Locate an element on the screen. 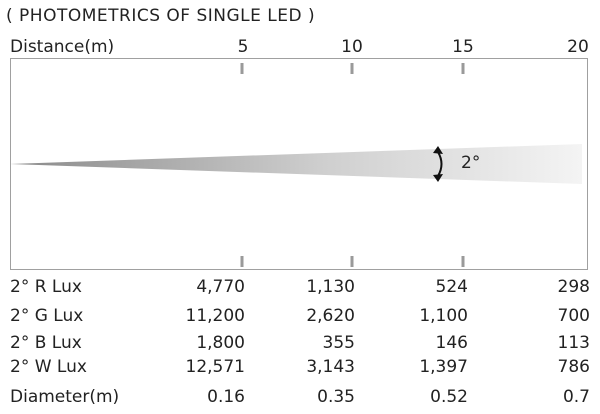 This screenshot has height=414, width=600. value-20m: 786 is located at coordinates (573, 367).